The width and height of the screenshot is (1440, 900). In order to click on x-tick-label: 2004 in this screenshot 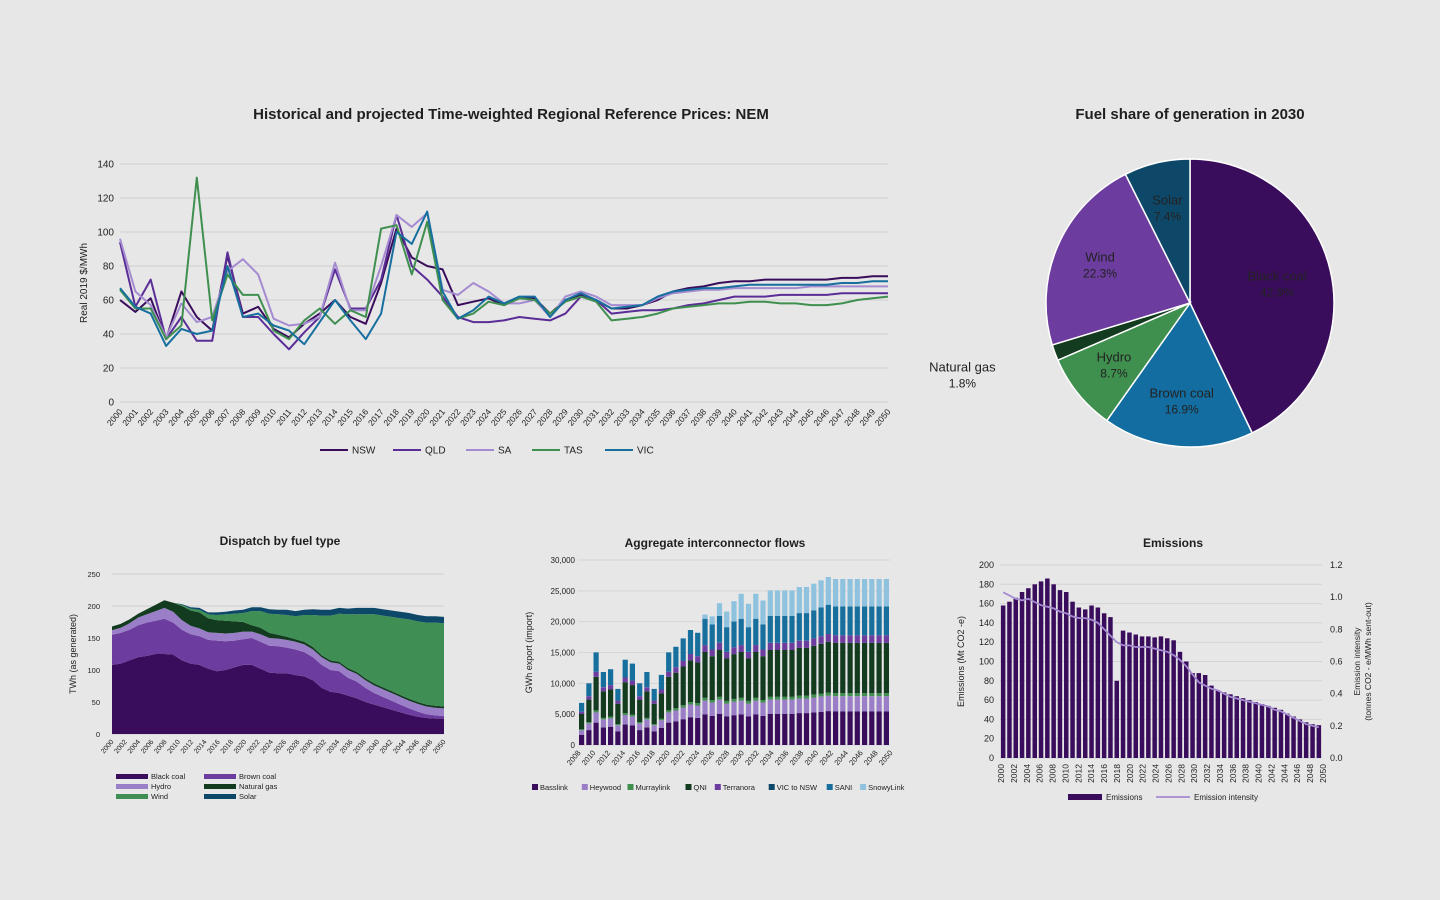, I will do `click(134, 747)`.